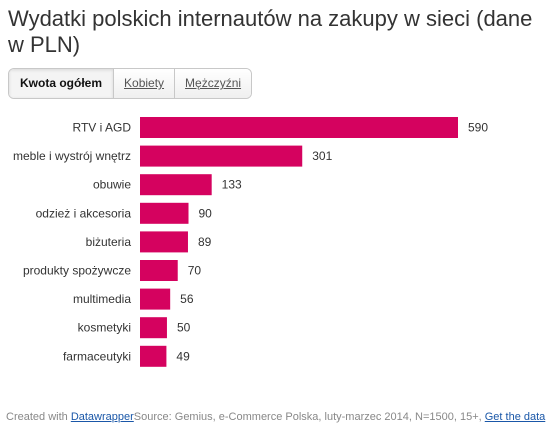  What do you see at coordinates (102, 417) in the screenshot?
I see `datawrapper-link: Datawrapper` at bounding box center [102, 417].